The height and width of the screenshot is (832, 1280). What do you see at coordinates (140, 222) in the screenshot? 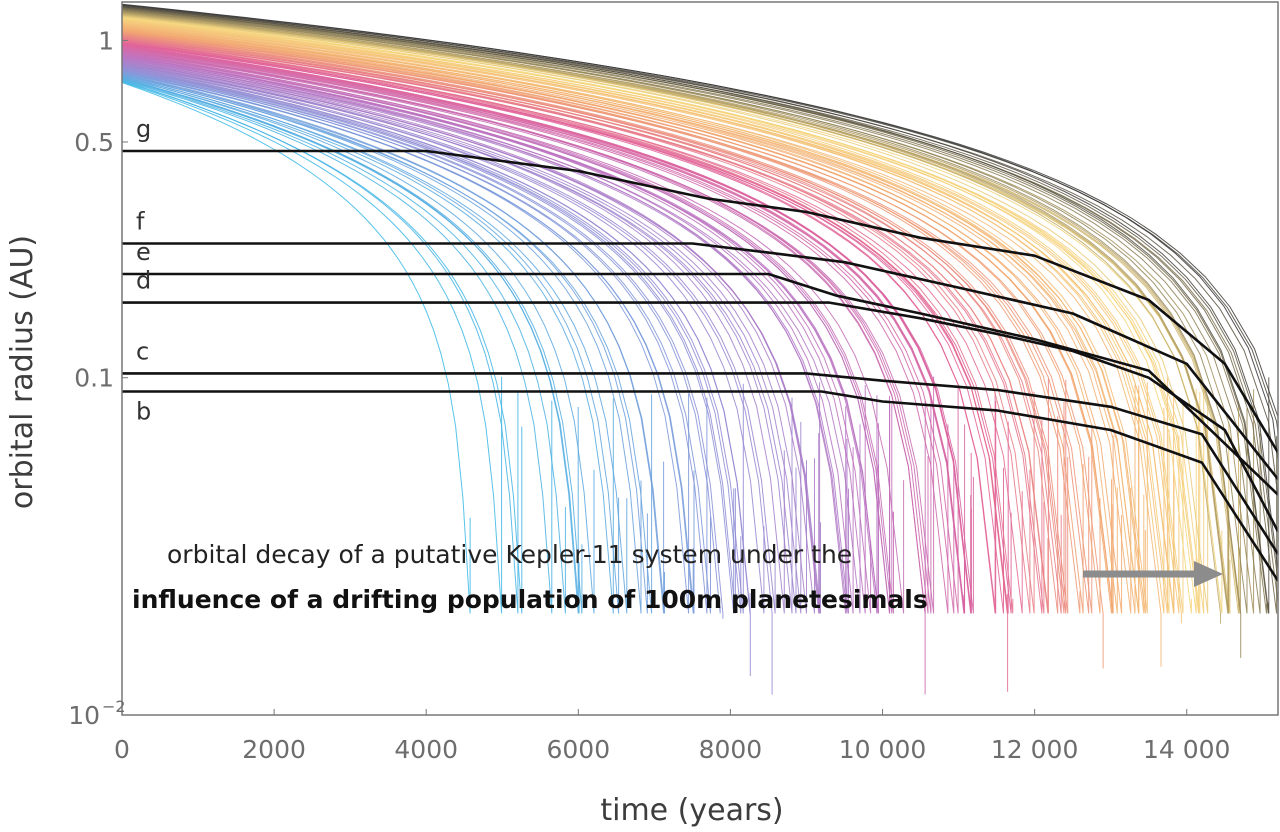
I see `planet-f-label: f` at bounding box center [140, 222].